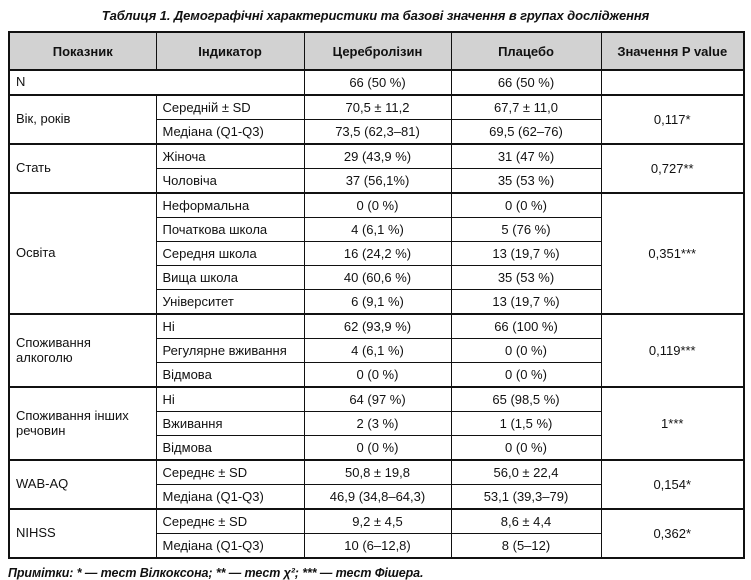 The width and height of the screenshot is (751, 580). What do you see at coordinates (526, 132) in the screenshot?
I see `placebo-value-cell: 69,5 (62–76)` at bounding box center [526, 132].